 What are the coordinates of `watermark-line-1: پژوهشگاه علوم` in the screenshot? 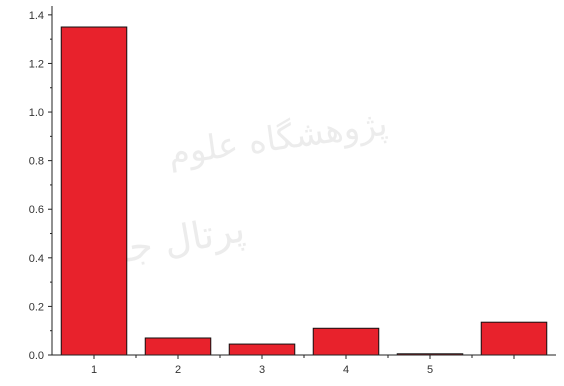 It's located at (278, 139).